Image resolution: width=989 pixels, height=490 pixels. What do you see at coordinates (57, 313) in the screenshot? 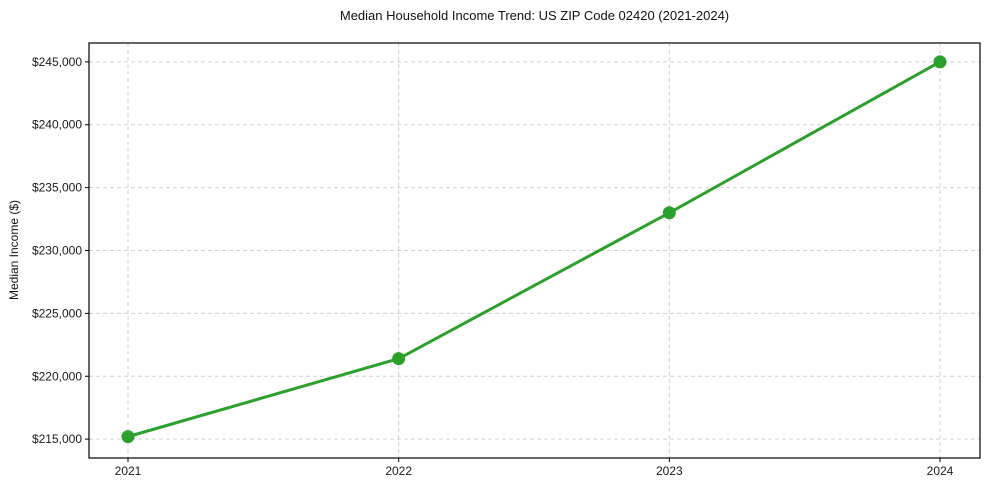
I see `y-tick-label: $225,000` at bounding box center [57, 313].